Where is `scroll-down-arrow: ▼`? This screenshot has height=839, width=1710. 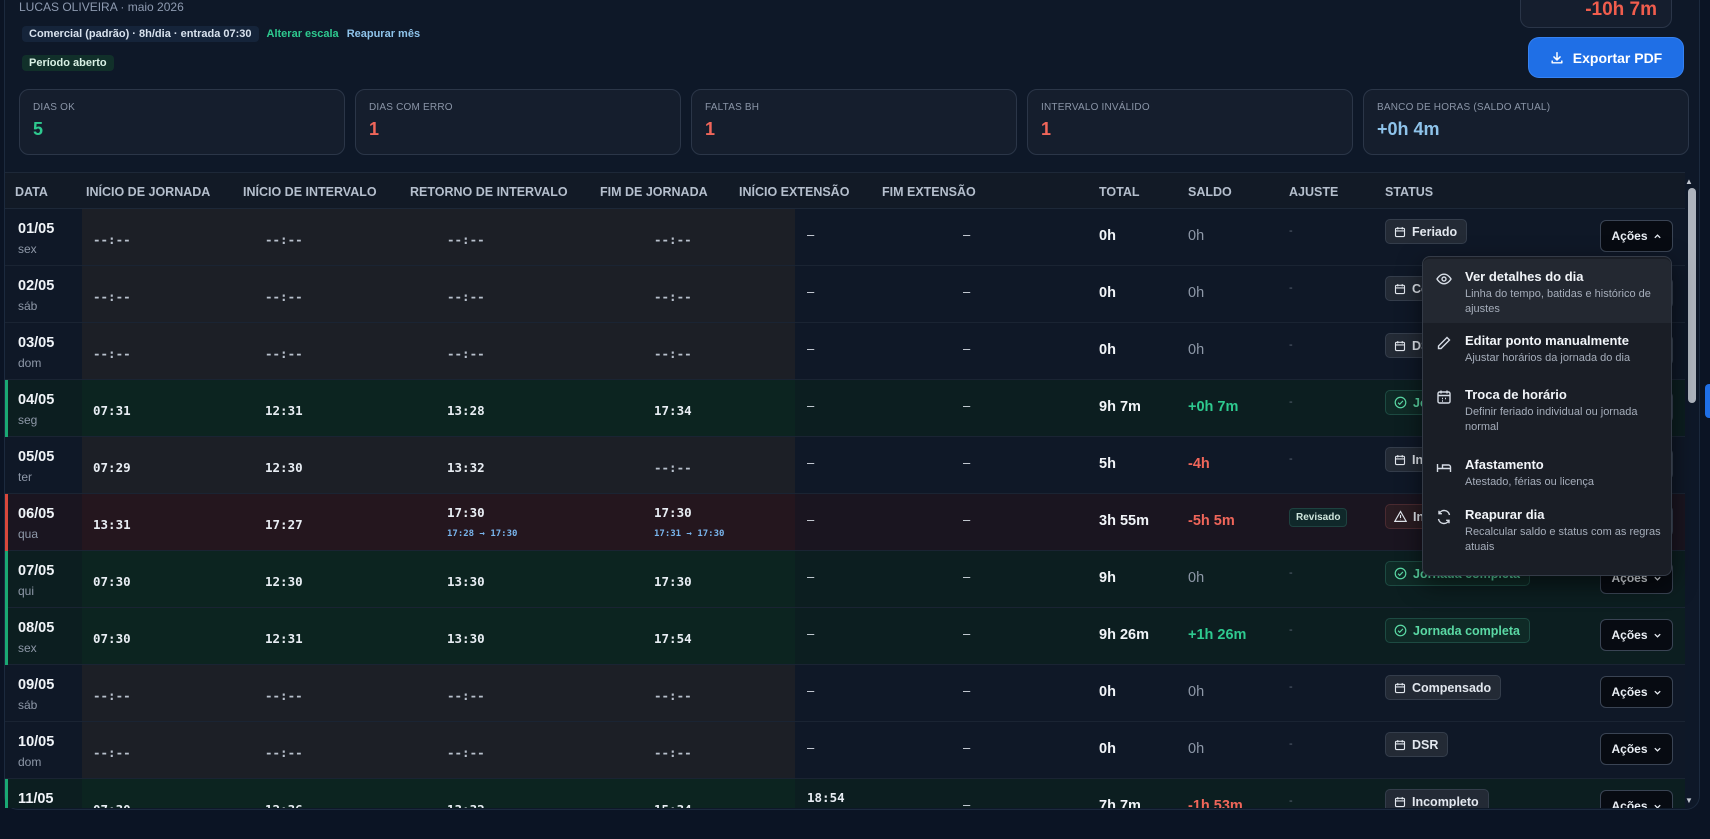
scroll-down-arrow: ▼ is located at coordinates (1689, 800).